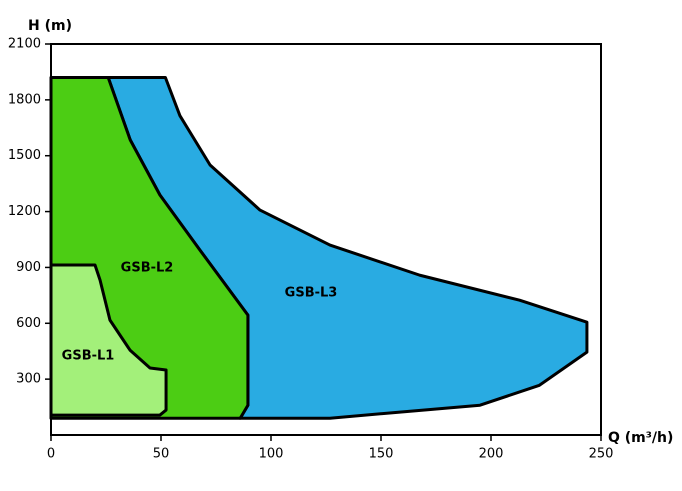 The image size is (682, 491). I want to click on y-tick-label: 1500, so click(24, 155).